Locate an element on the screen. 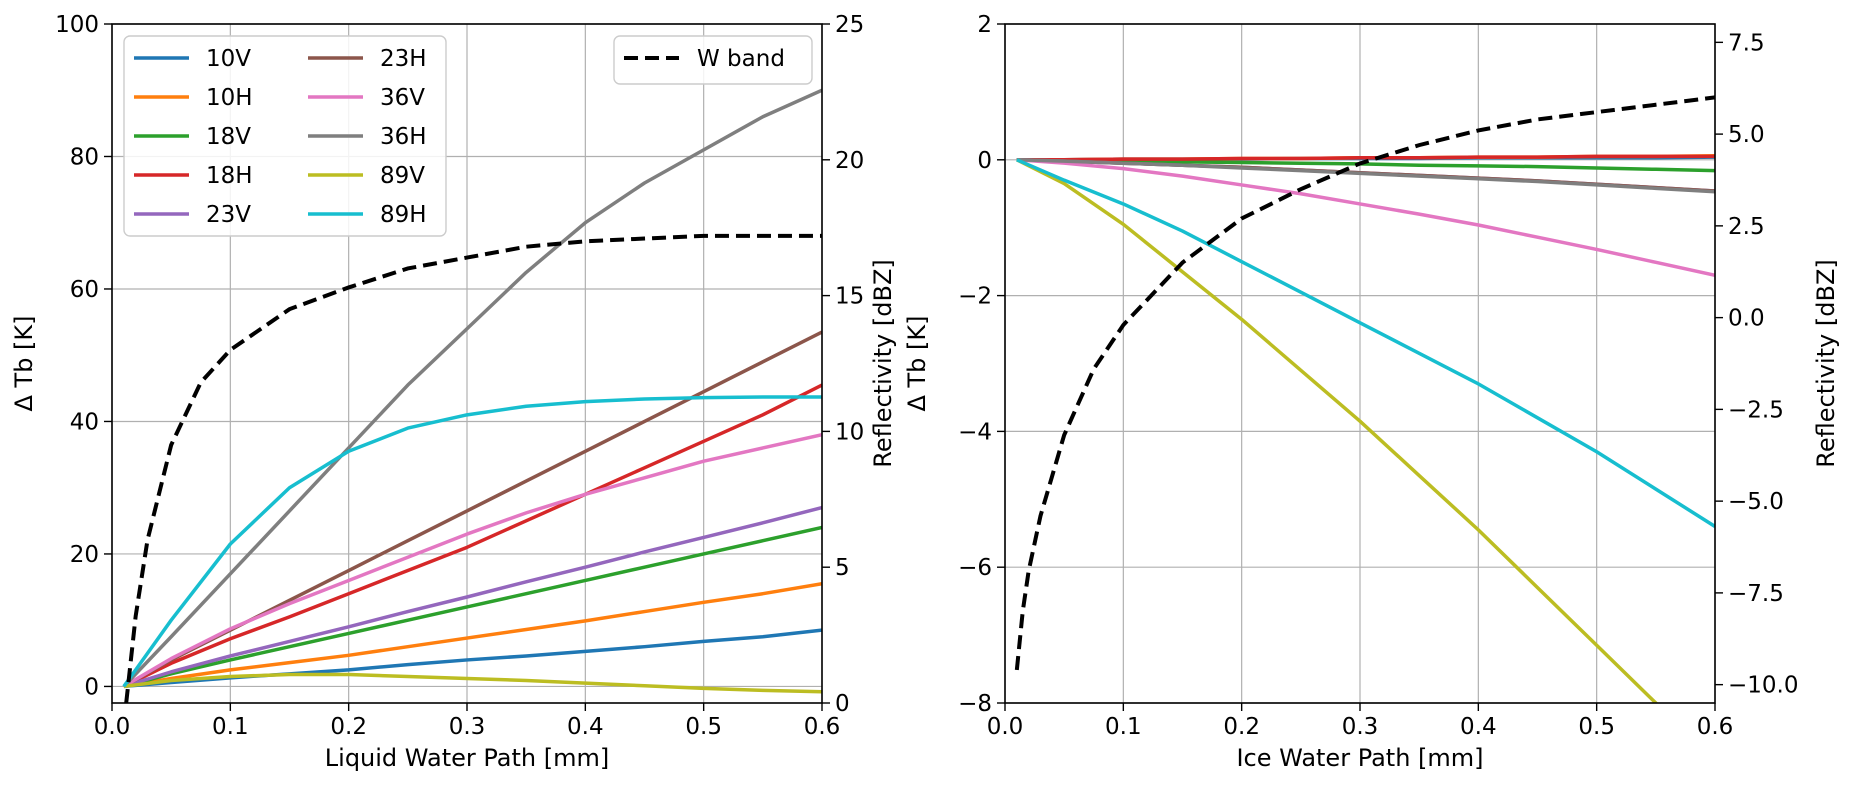  series-line-18v is located at coordinates (472, 607).